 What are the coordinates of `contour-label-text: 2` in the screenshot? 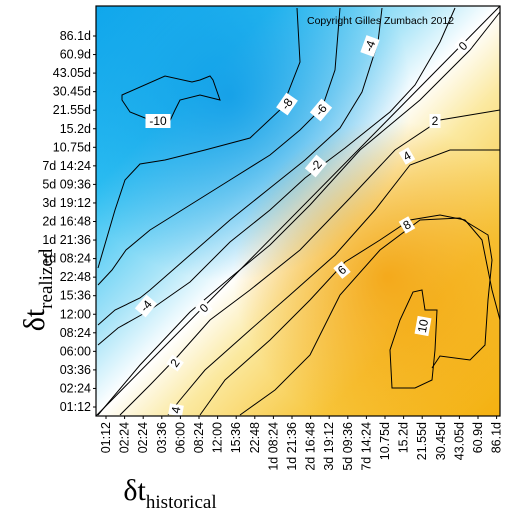 It's located at (435, 121).